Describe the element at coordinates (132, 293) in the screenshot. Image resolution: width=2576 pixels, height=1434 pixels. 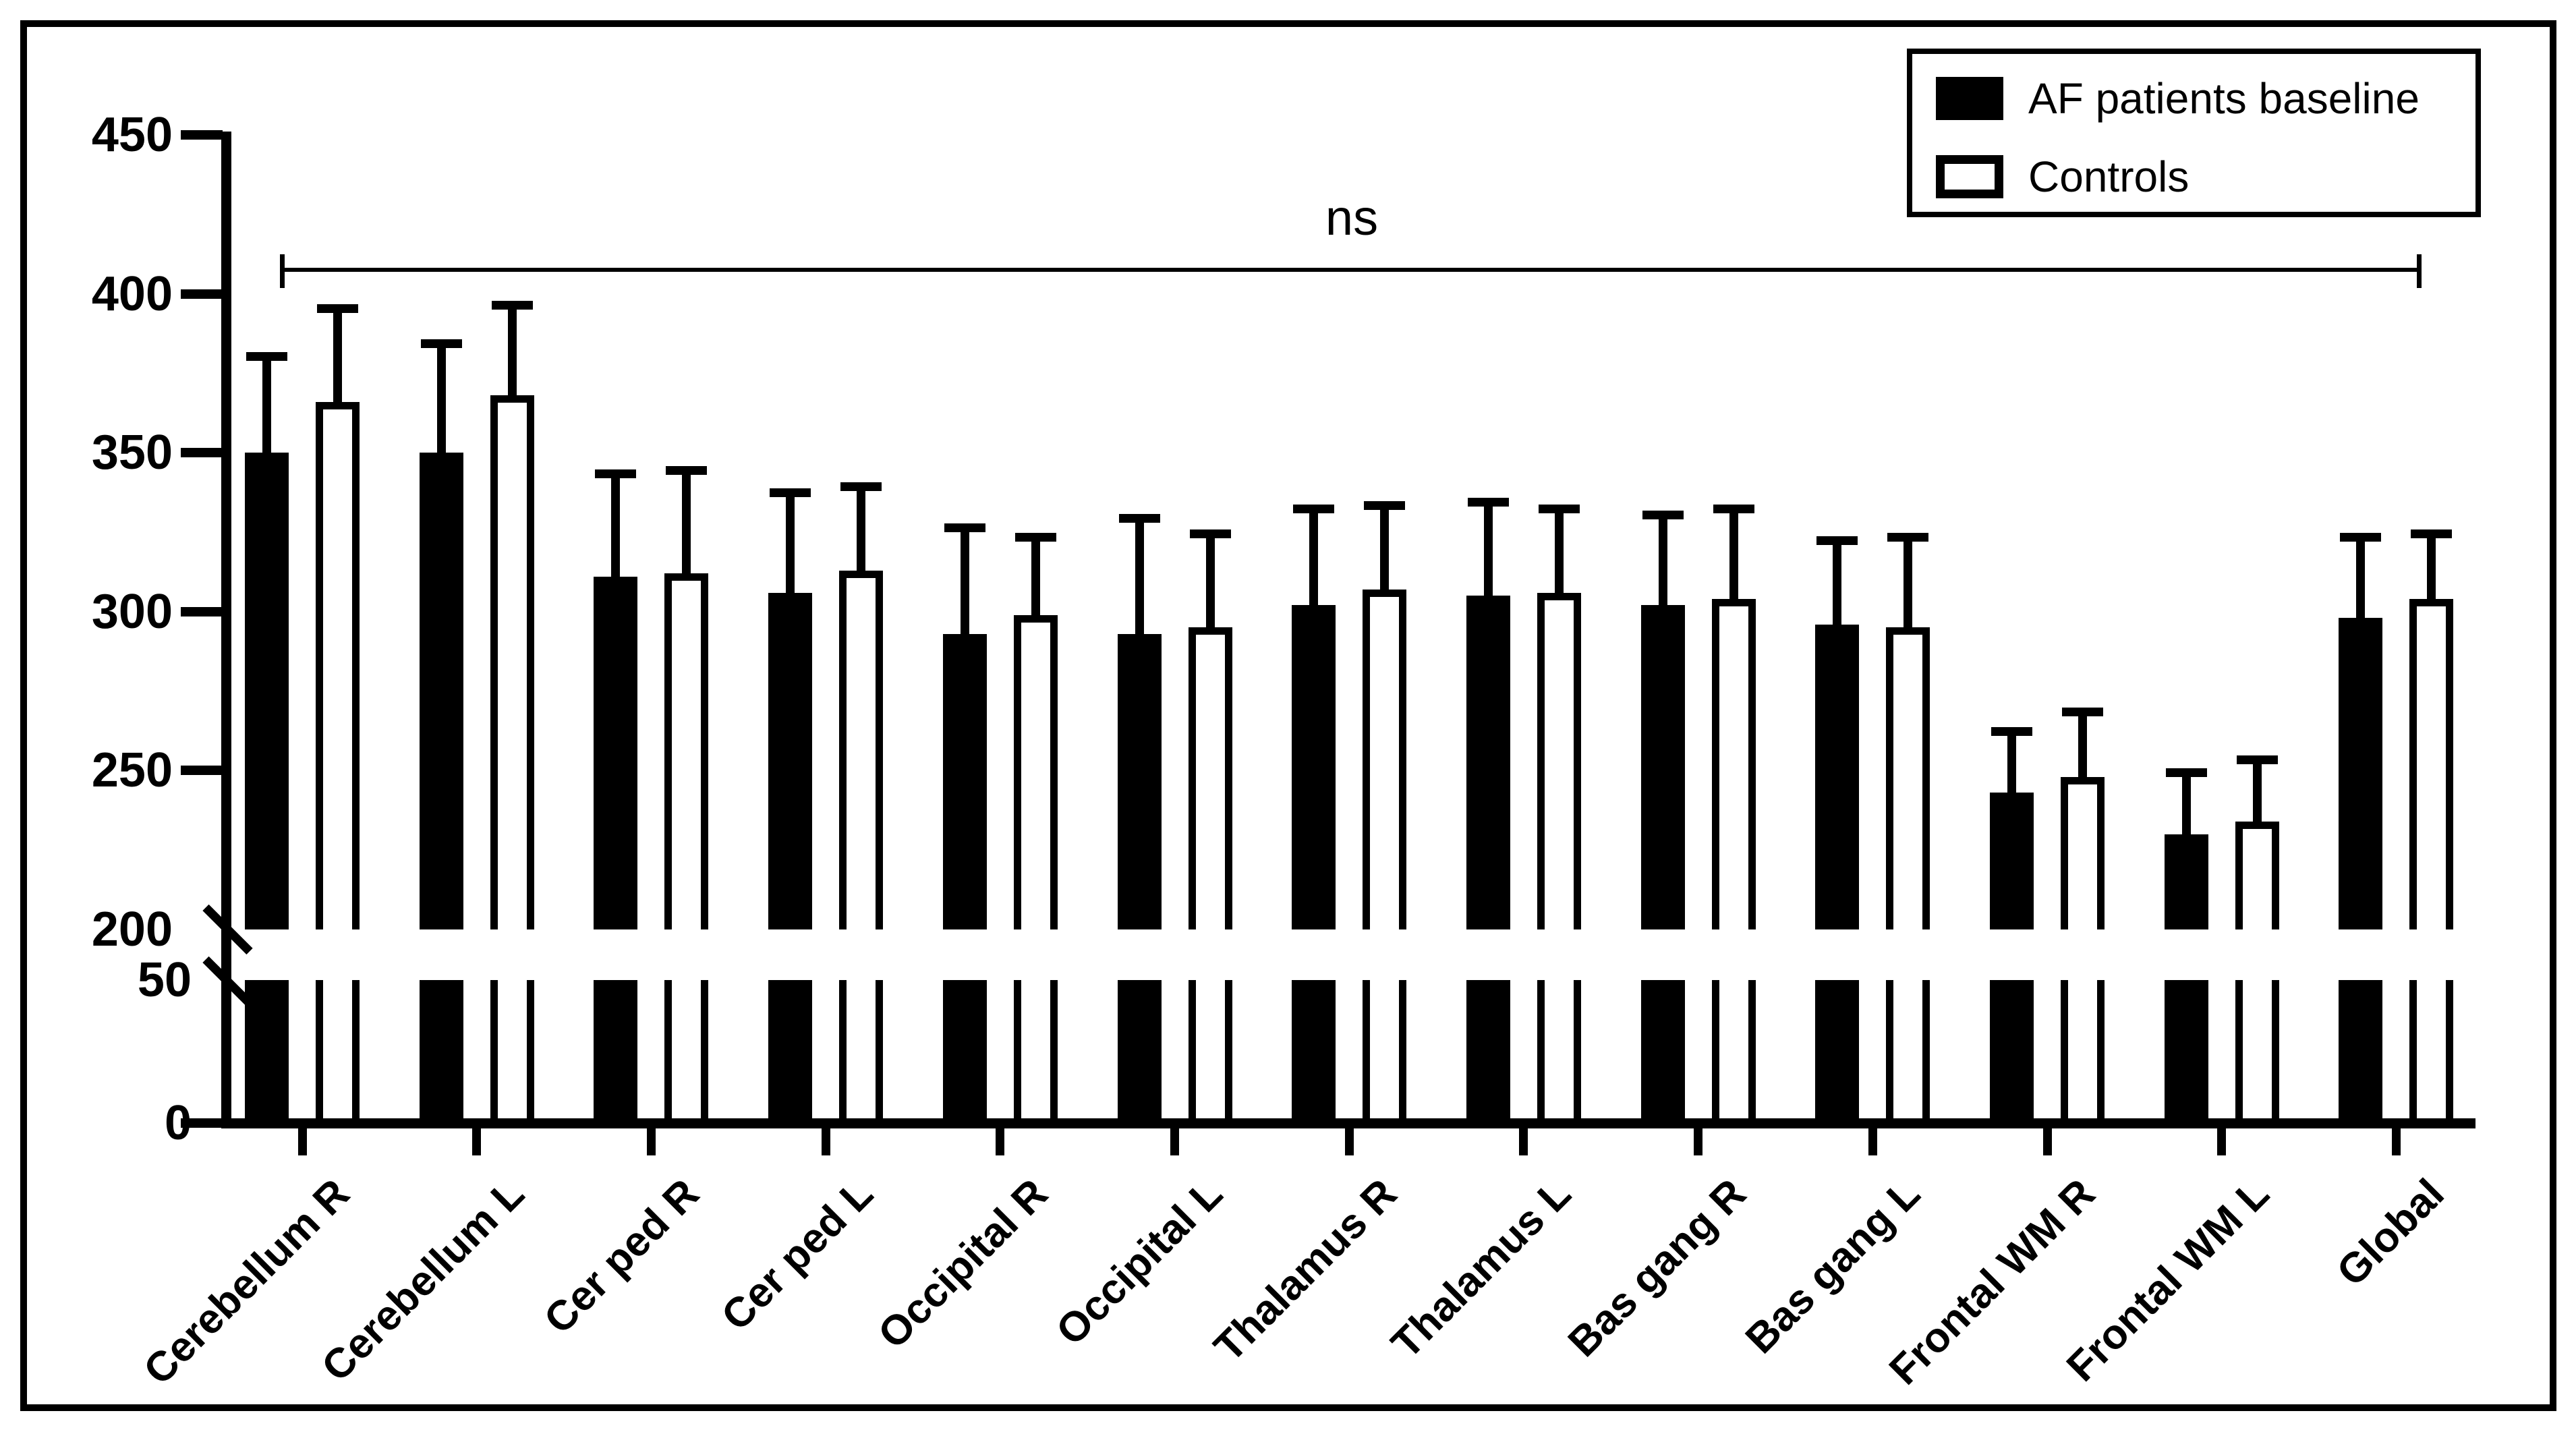
I see `y-tick-label: 400` at that location.